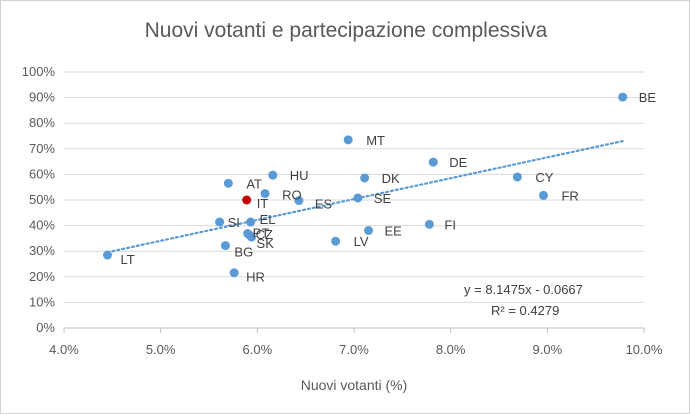  Describe the element at coordinates (394, 230) in the screenshot. I see `point-label-ee: EE` at that location.